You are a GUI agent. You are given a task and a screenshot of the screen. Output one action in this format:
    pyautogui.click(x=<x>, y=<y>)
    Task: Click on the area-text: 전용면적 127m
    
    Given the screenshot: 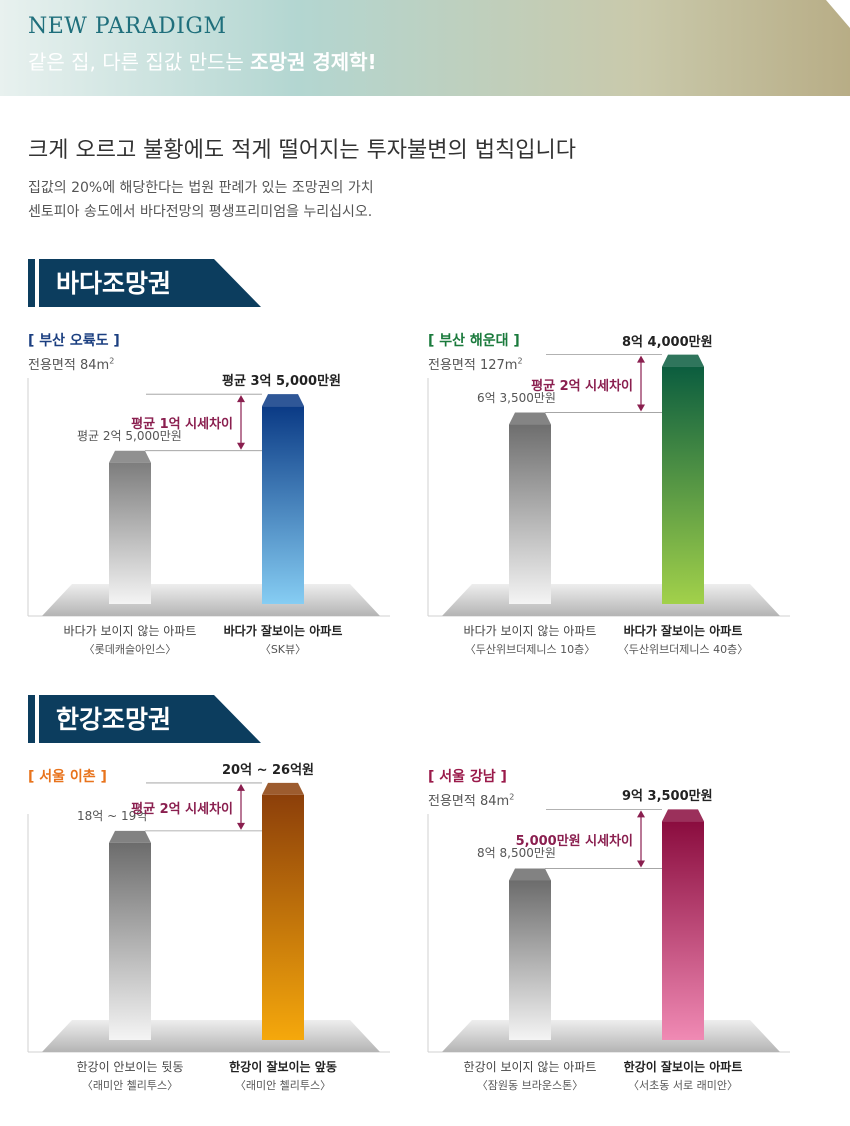 What is the action you would take?
    pyautogui.click(x=473, y=365)
    